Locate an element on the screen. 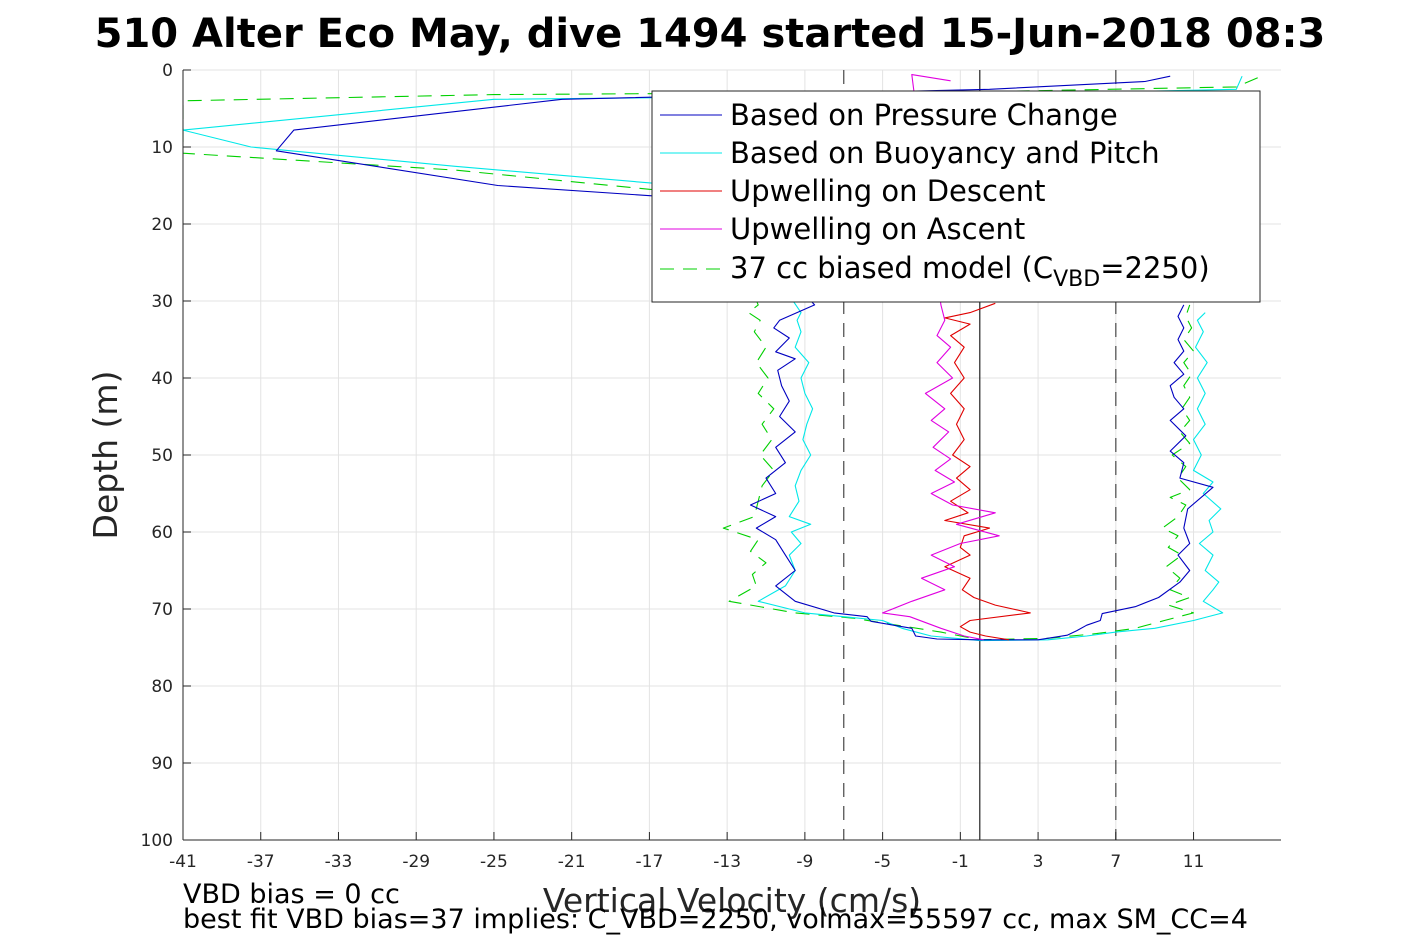  legend-label-buoyancy-pitch: Based on Buoyancy and Pitch is located at coordinates (945, 153).